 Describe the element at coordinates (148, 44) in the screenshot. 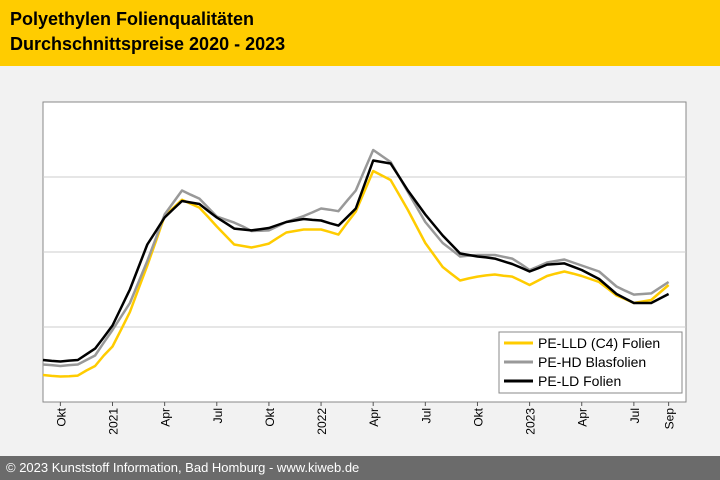

I see `chart-title-line2: Durchschnittspreise 2020 - 2023` at that location.